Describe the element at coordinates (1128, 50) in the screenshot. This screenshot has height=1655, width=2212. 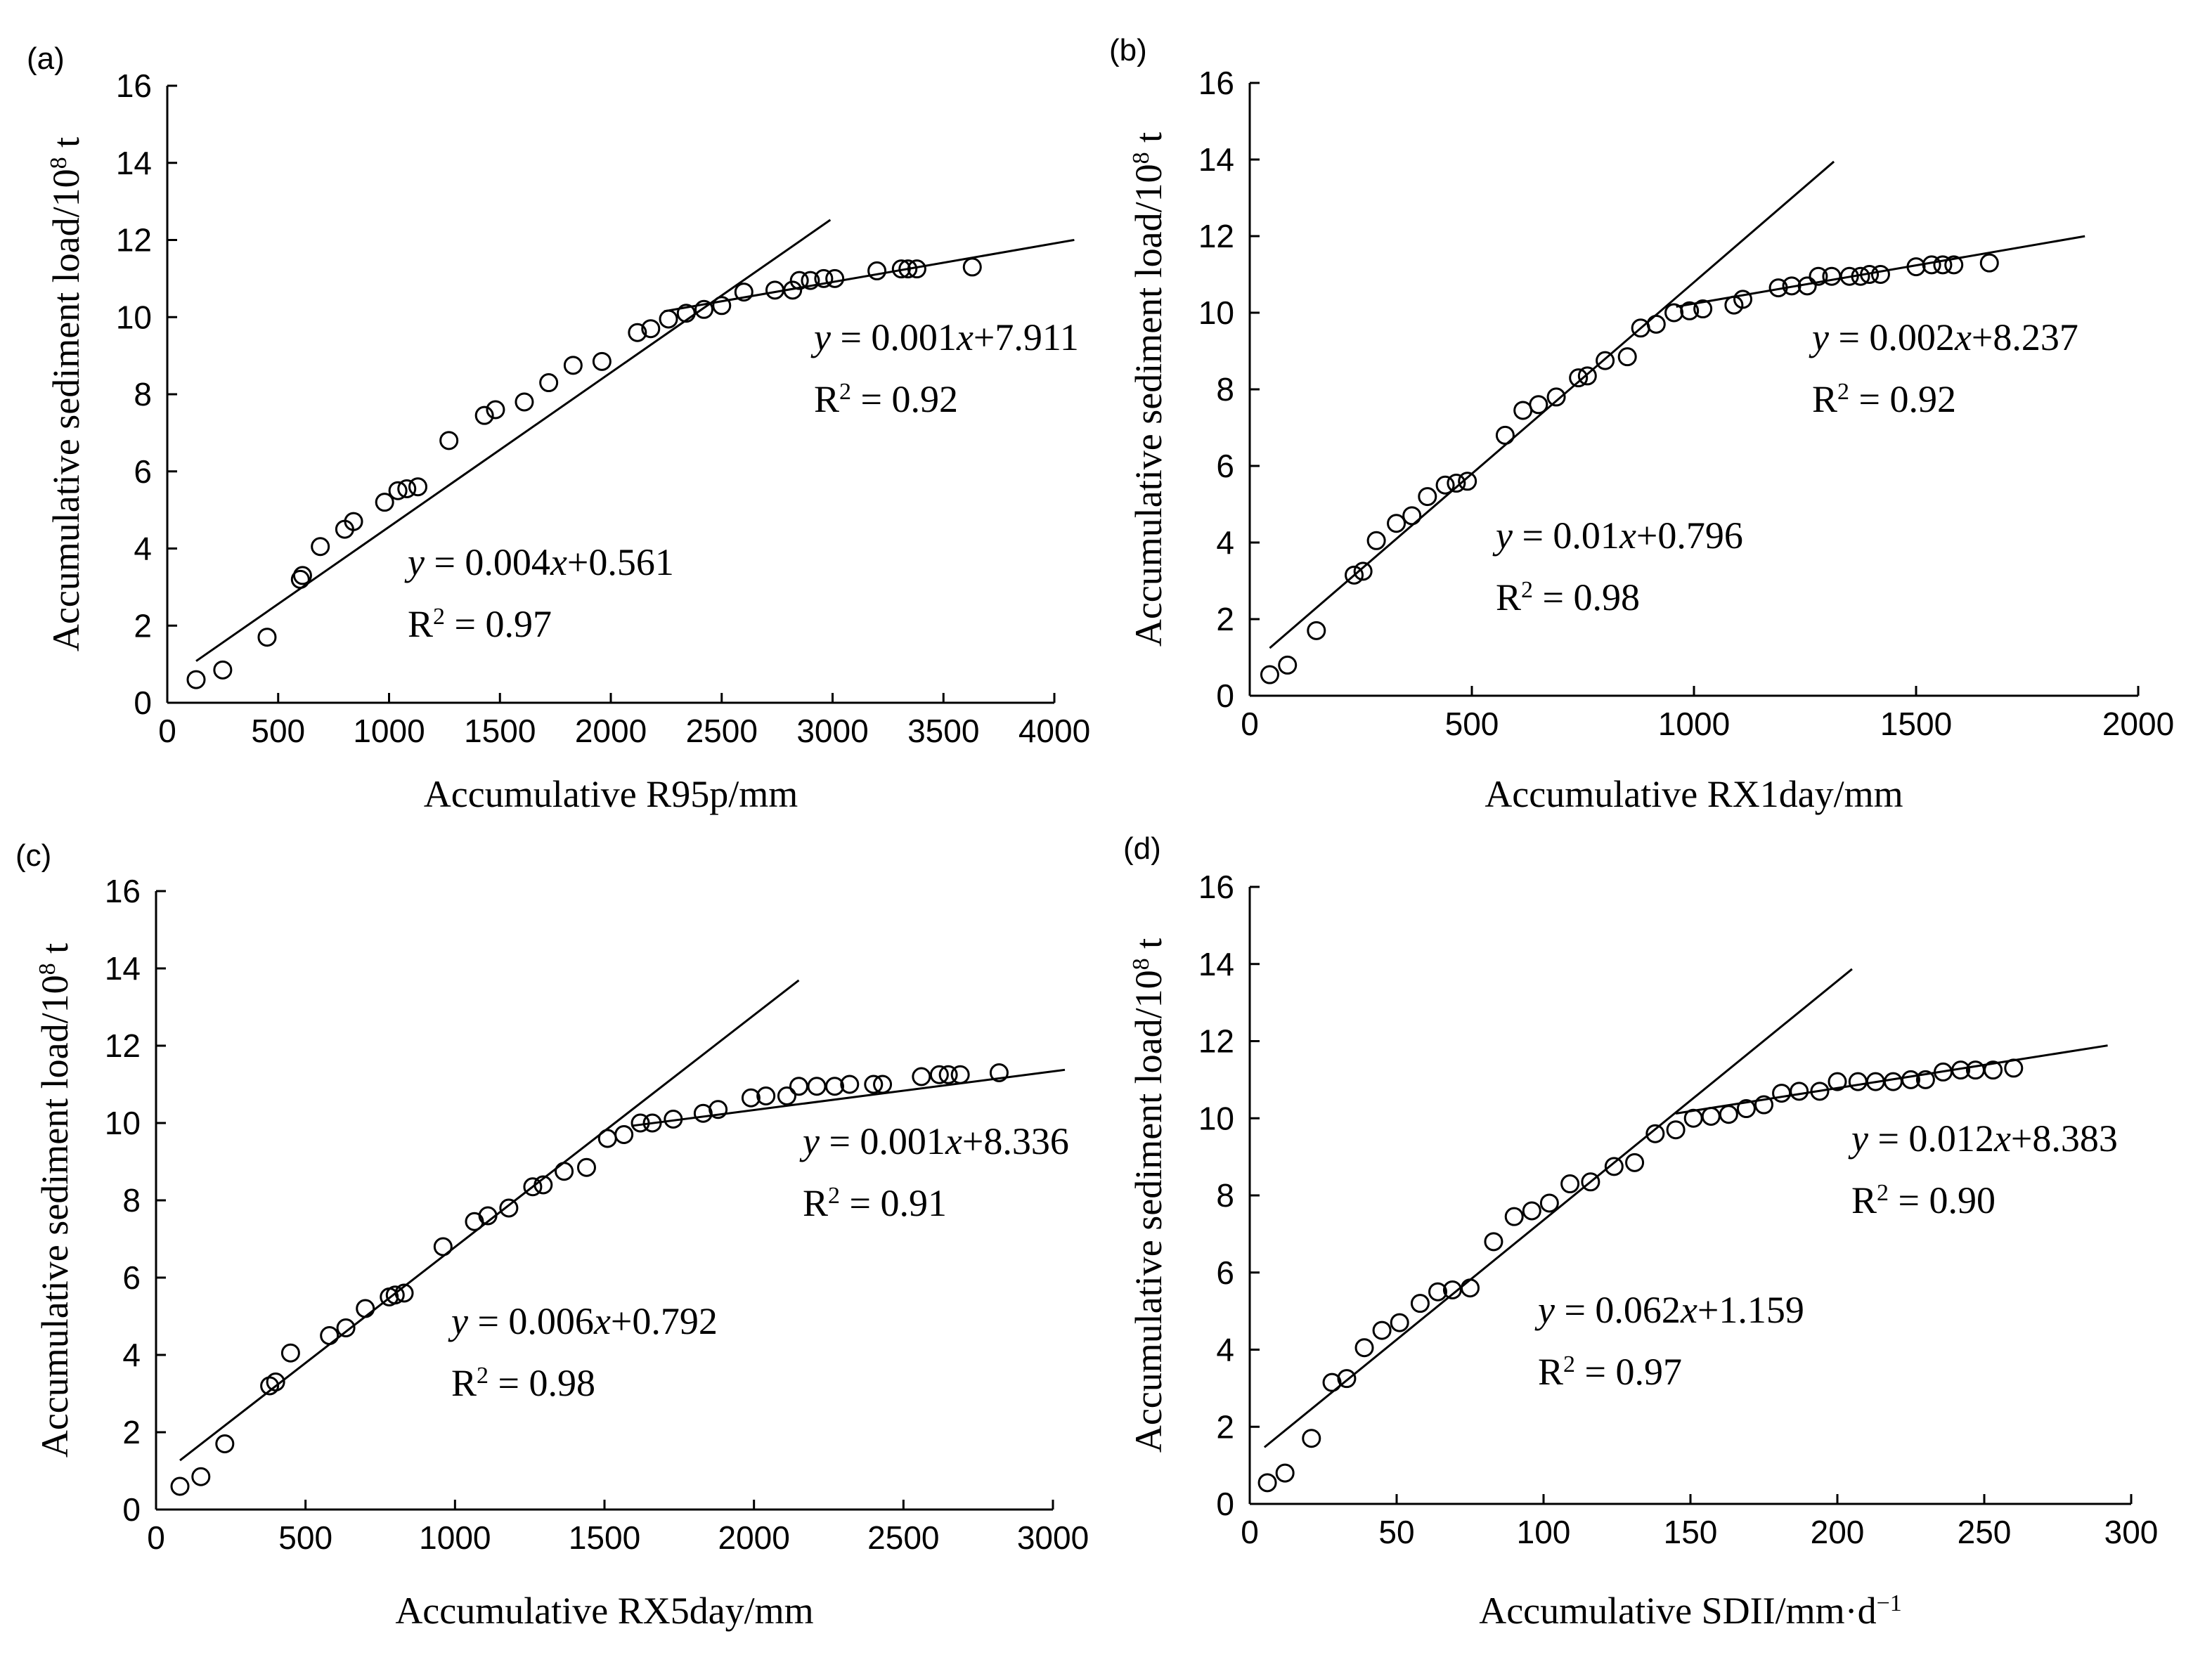
I see `panel-label: (b)` at that location.